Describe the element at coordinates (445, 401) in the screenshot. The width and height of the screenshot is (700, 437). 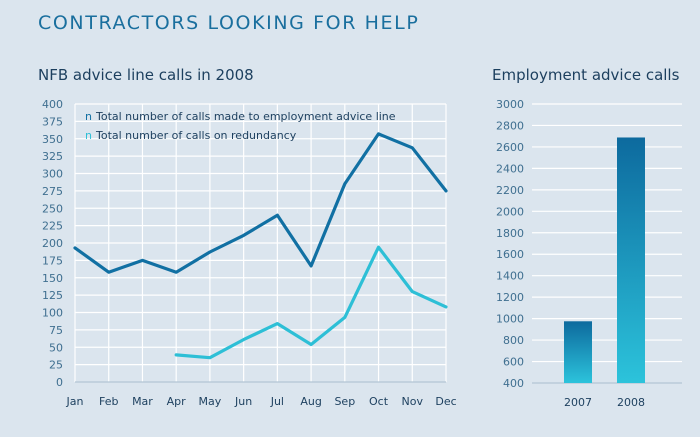
I see `line-chart-x-tick-label: Dec` at that location.